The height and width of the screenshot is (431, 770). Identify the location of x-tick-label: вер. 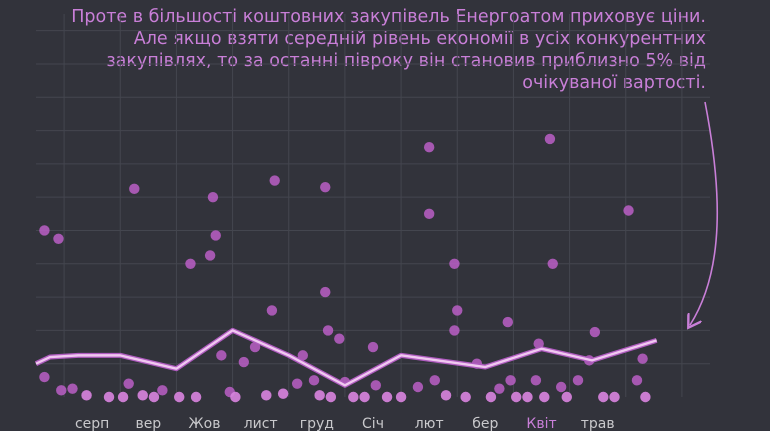
(148, 423).